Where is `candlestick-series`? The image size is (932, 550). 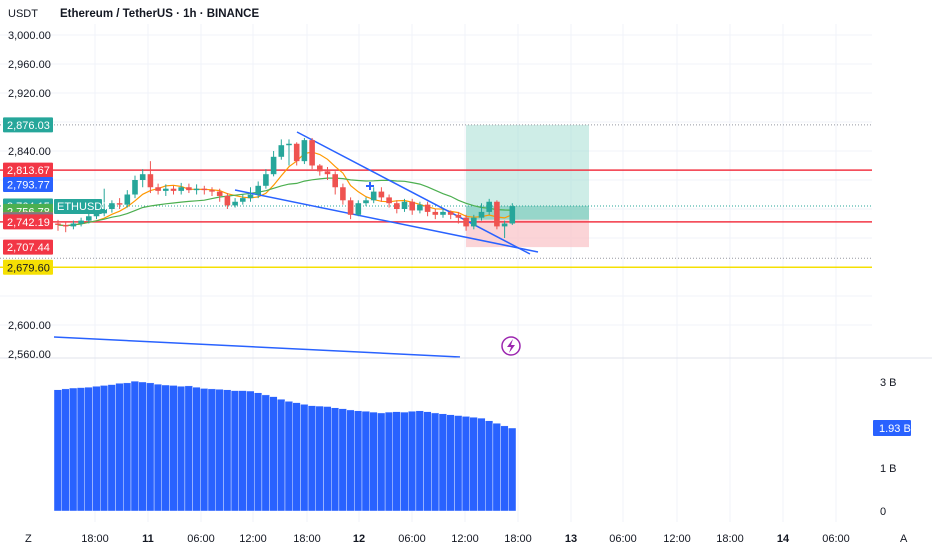 candlestick-series is located at coordinates (285, 187).